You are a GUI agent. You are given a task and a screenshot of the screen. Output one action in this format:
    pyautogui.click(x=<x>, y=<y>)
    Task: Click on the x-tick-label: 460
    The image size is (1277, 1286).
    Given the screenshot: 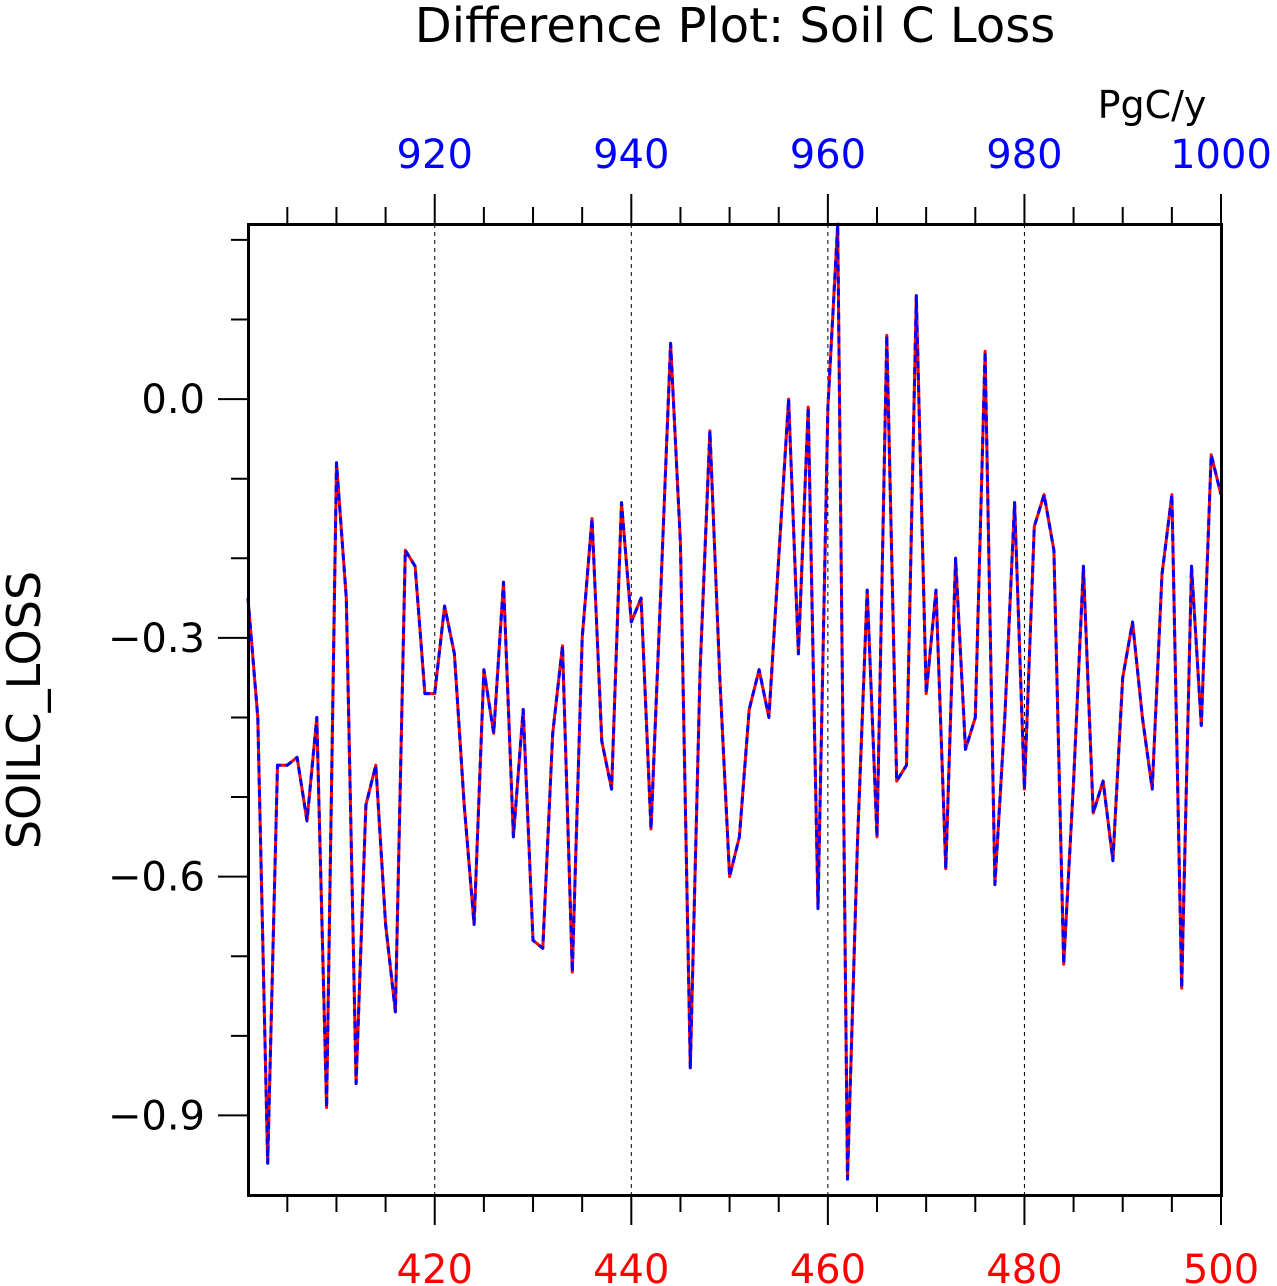 What is the action you would take?
    pyautogui.click(x=828, y=1266)
    